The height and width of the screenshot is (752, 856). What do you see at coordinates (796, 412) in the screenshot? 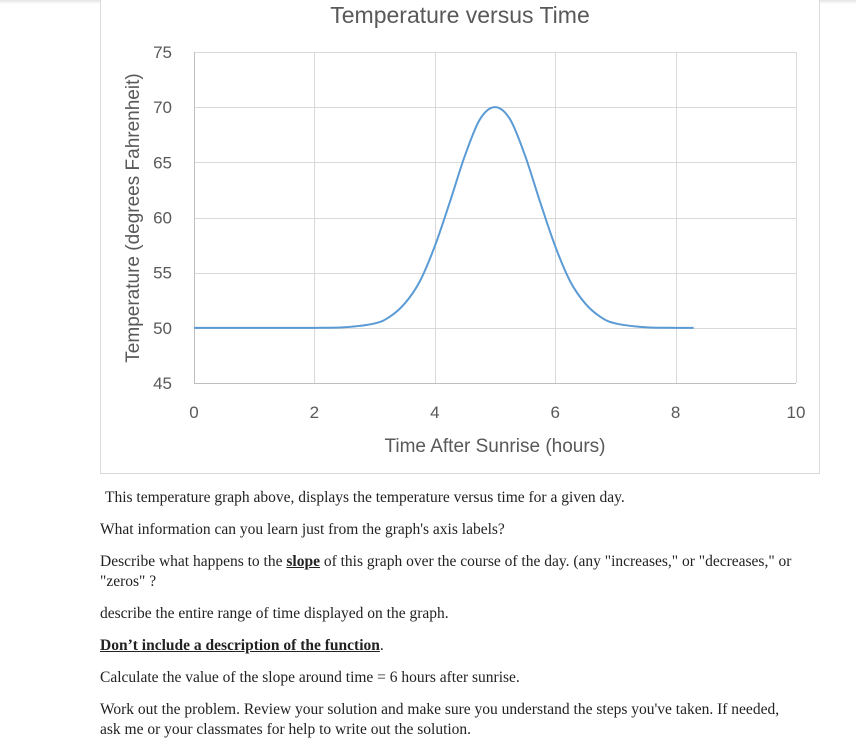
I see `x-tick-label: 10` at bounding box center [796, 412].